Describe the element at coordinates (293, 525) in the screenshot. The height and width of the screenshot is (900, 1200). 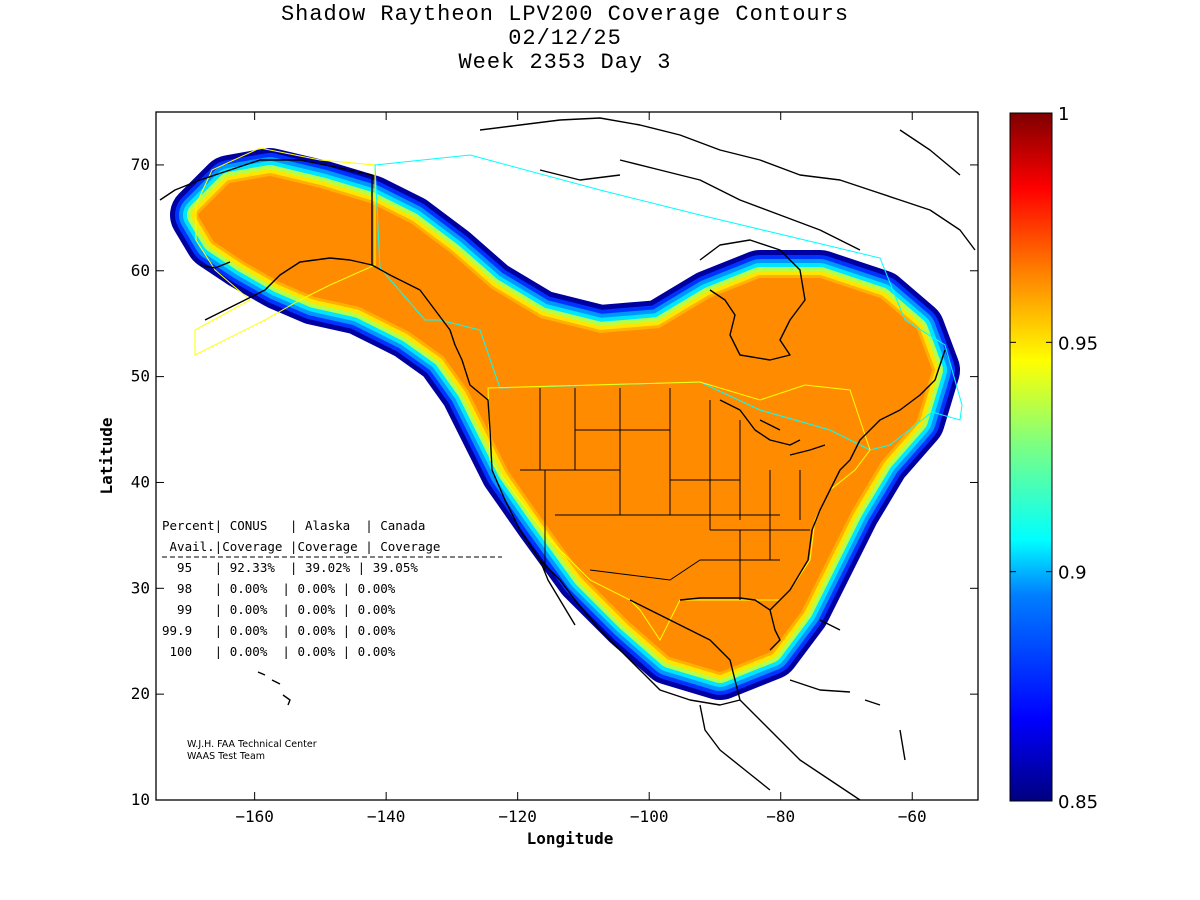
I see `stats-header-1: Percent| CONUS | Alaska | Canada` at that location.